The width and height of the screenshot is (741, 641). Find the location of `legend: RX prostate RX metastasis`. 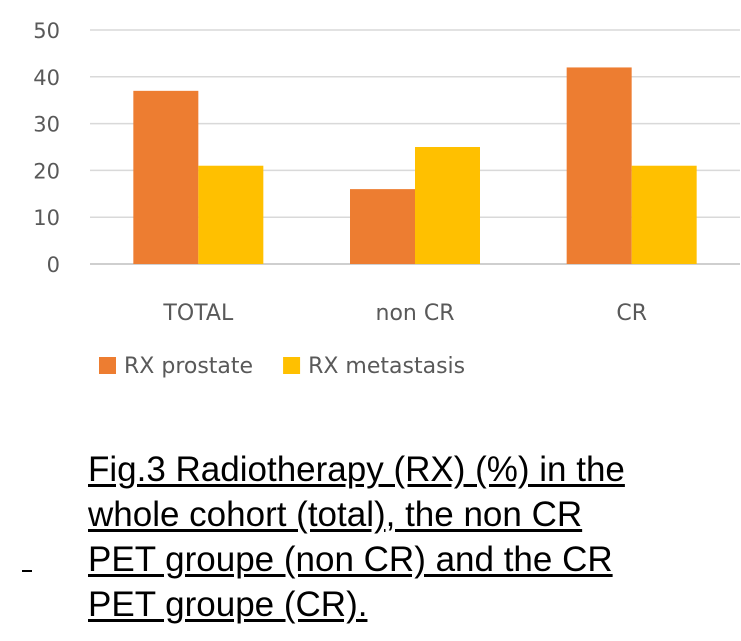

legend: RX prostate RX metastasis is located at coordinates (282, 366).